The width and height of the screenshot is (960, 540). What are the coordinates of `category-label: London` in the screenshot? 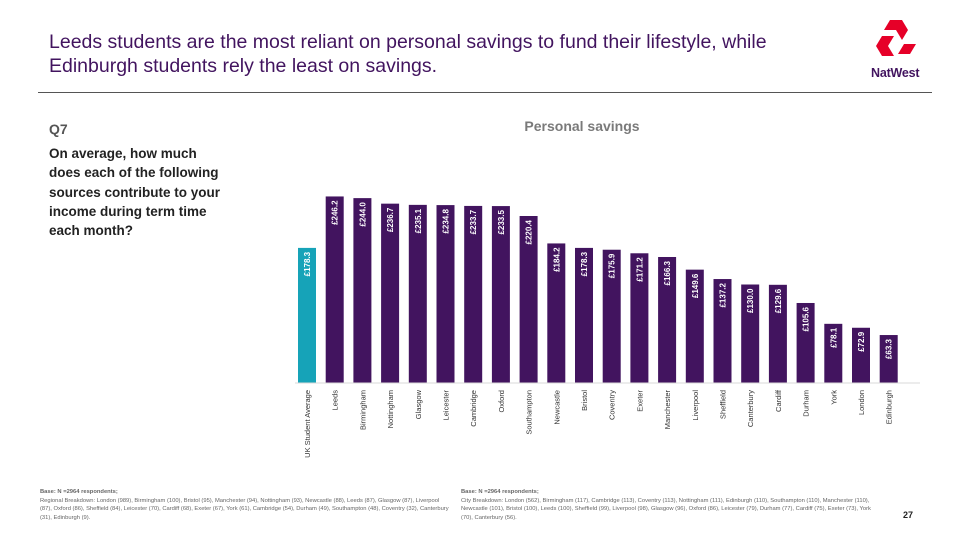 It's located at (861, 402).